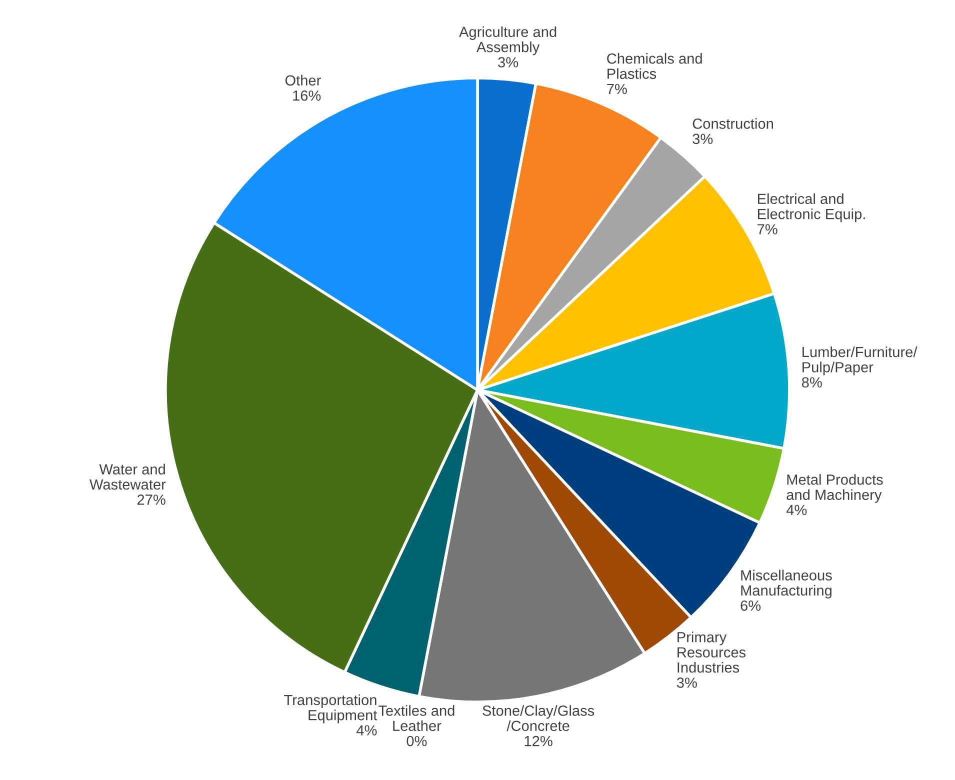  I want to click on slice-label: Water and Wastewater, so click(128, 477).